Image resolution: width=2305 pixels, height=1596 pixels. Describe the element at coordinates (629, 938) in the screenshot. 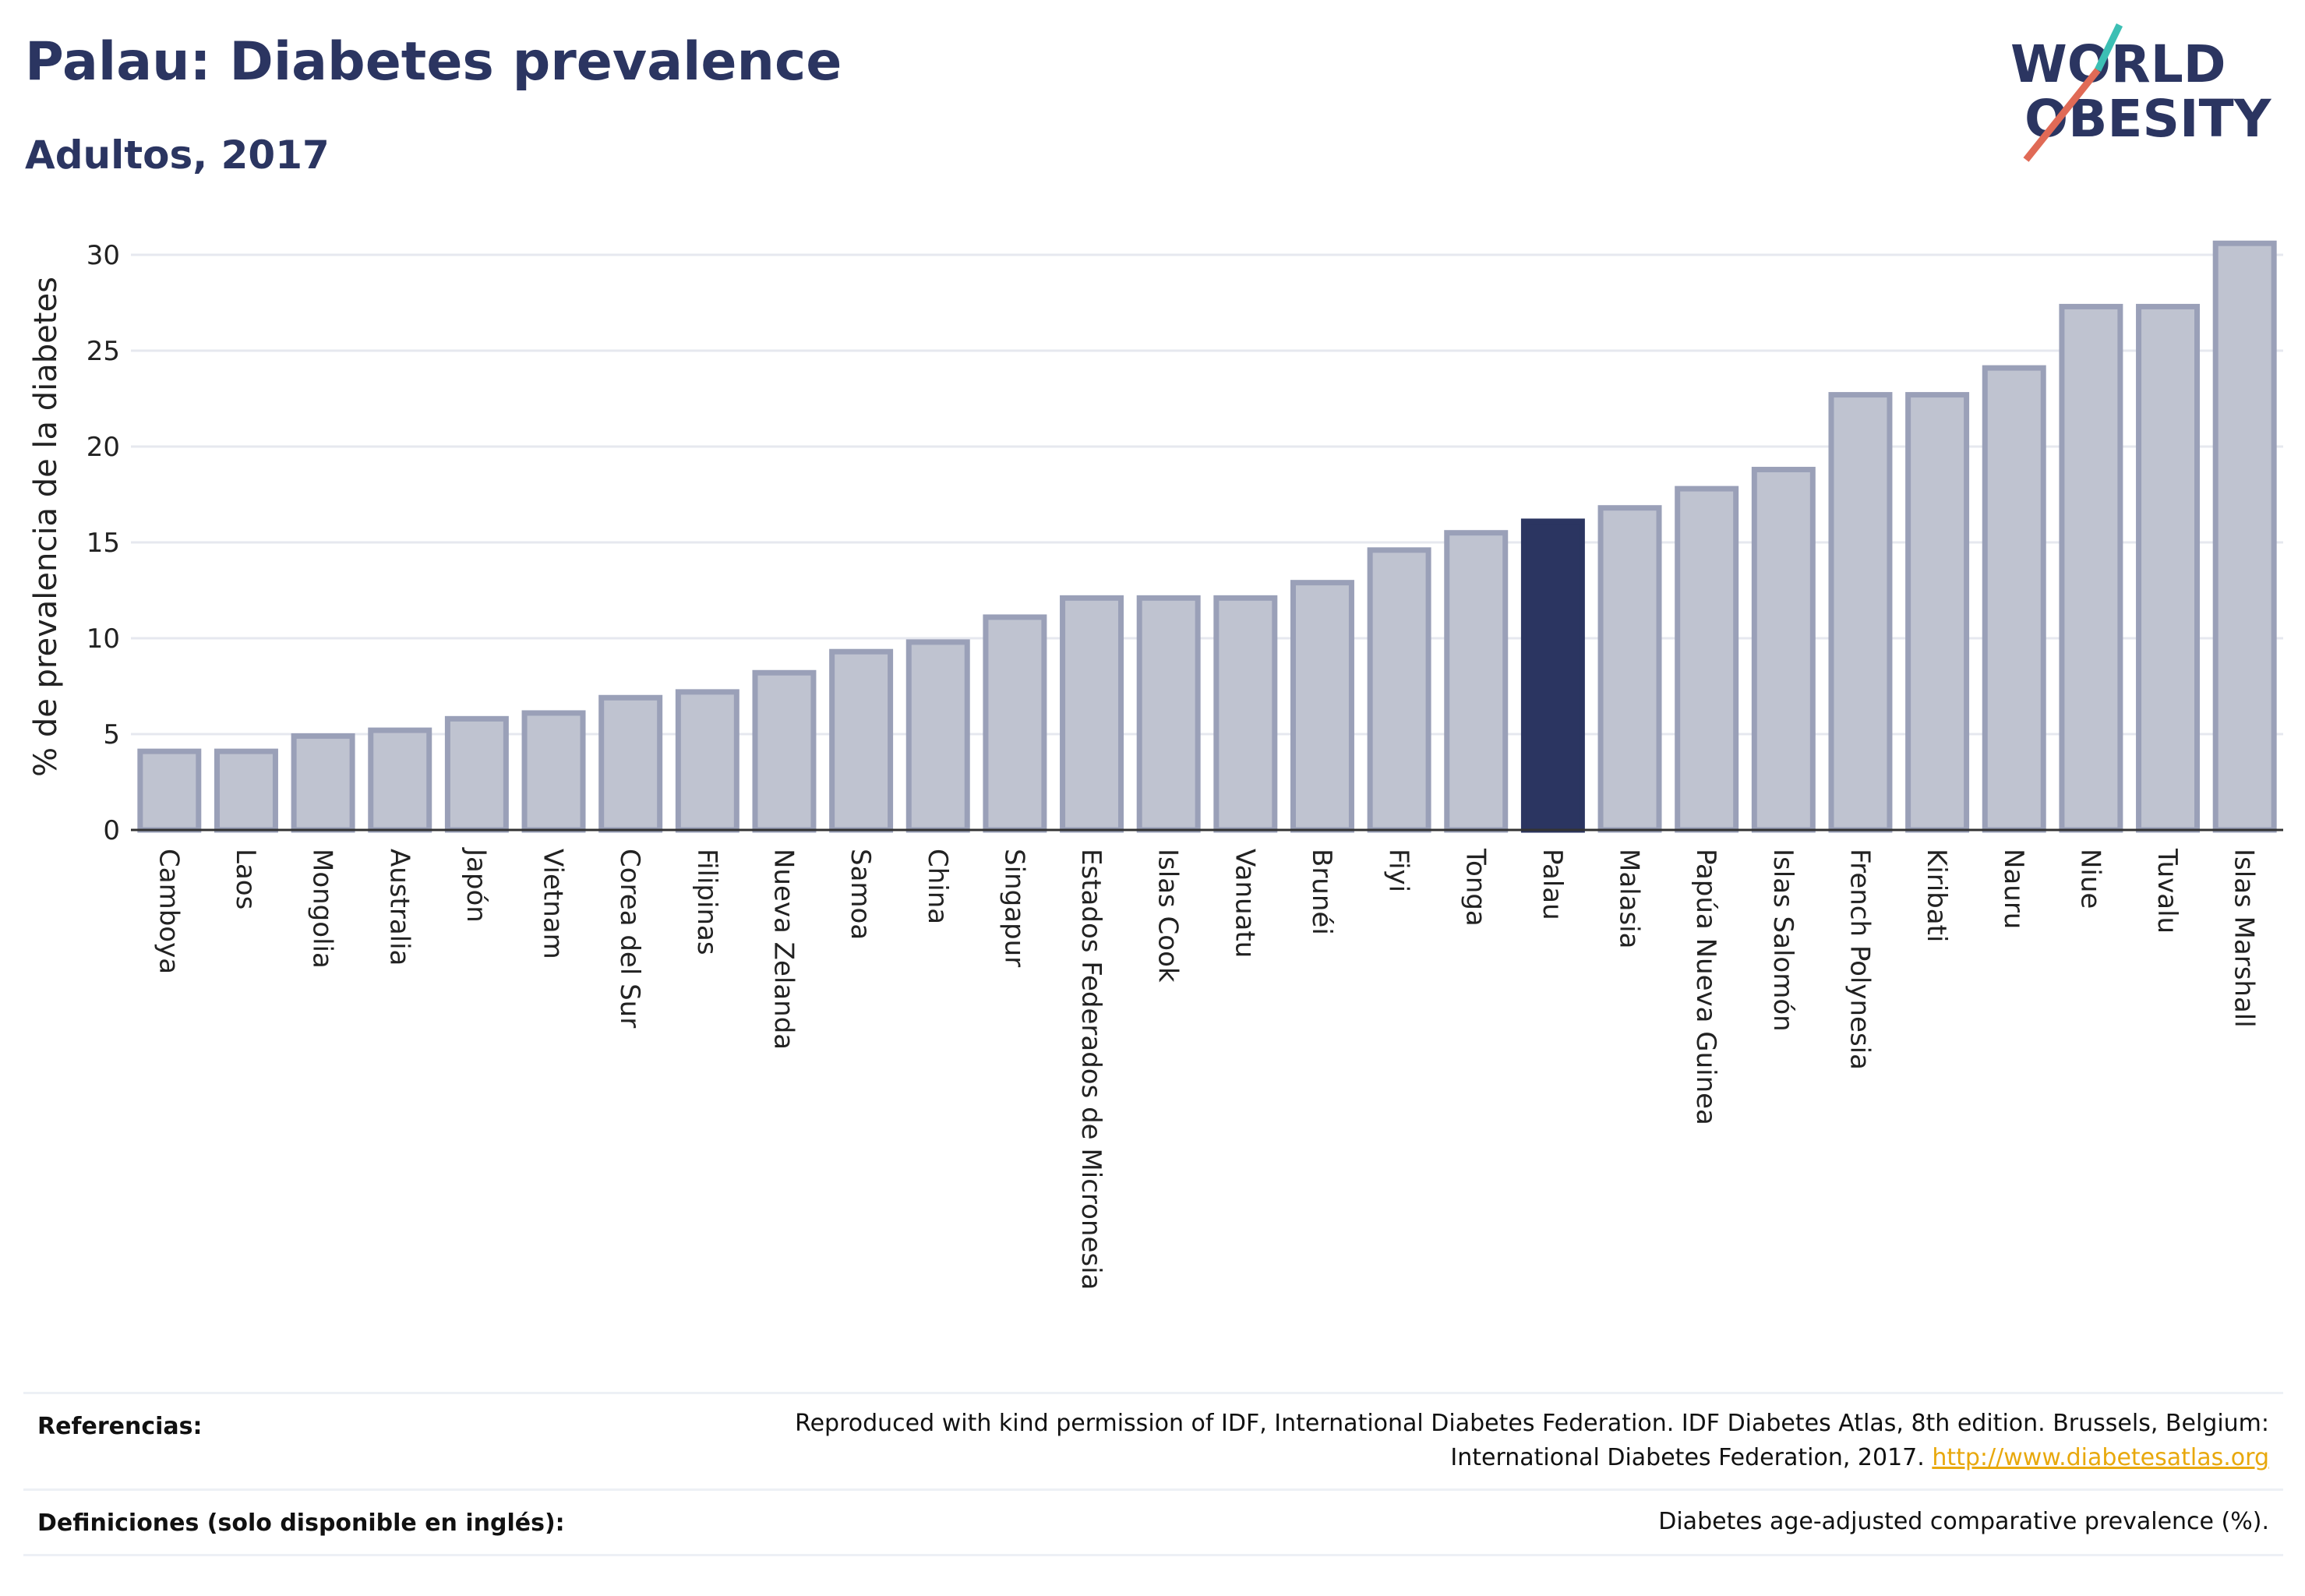

I see `x-tick-label: Corea del Sur` at that location.